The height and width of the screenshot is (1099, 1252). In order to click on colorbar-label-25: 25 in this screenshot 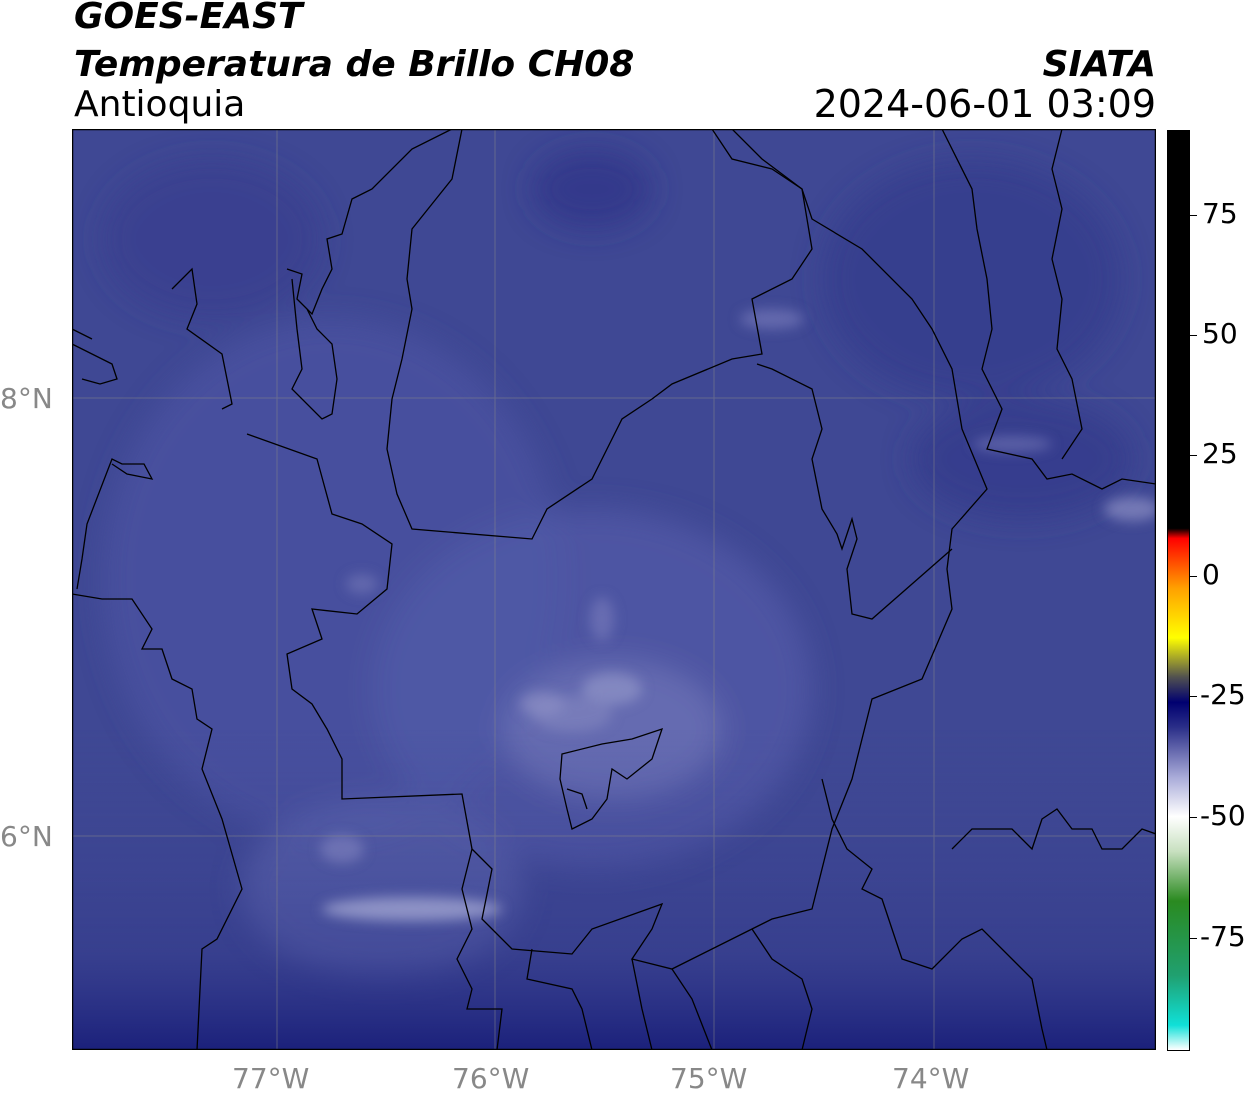, I will do `click(1220, 453)`.